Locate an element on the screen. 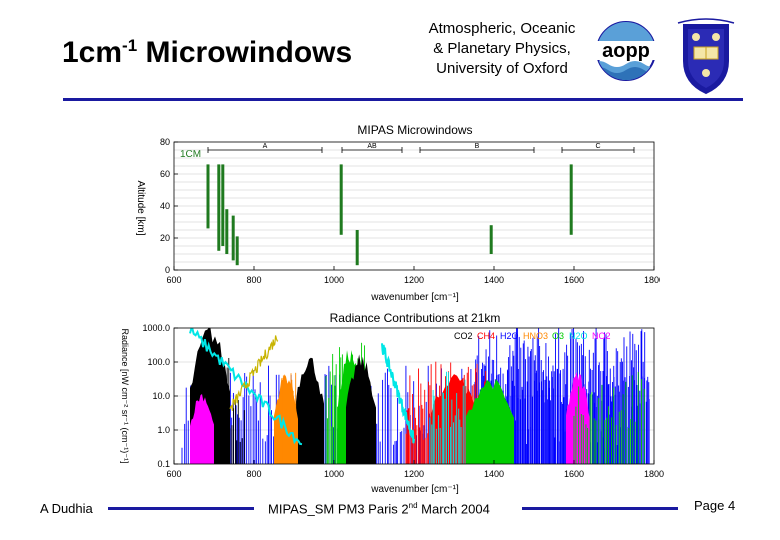 This screenshot has width=780, height=540. chart1-grid is located at coordinates (414, 206).